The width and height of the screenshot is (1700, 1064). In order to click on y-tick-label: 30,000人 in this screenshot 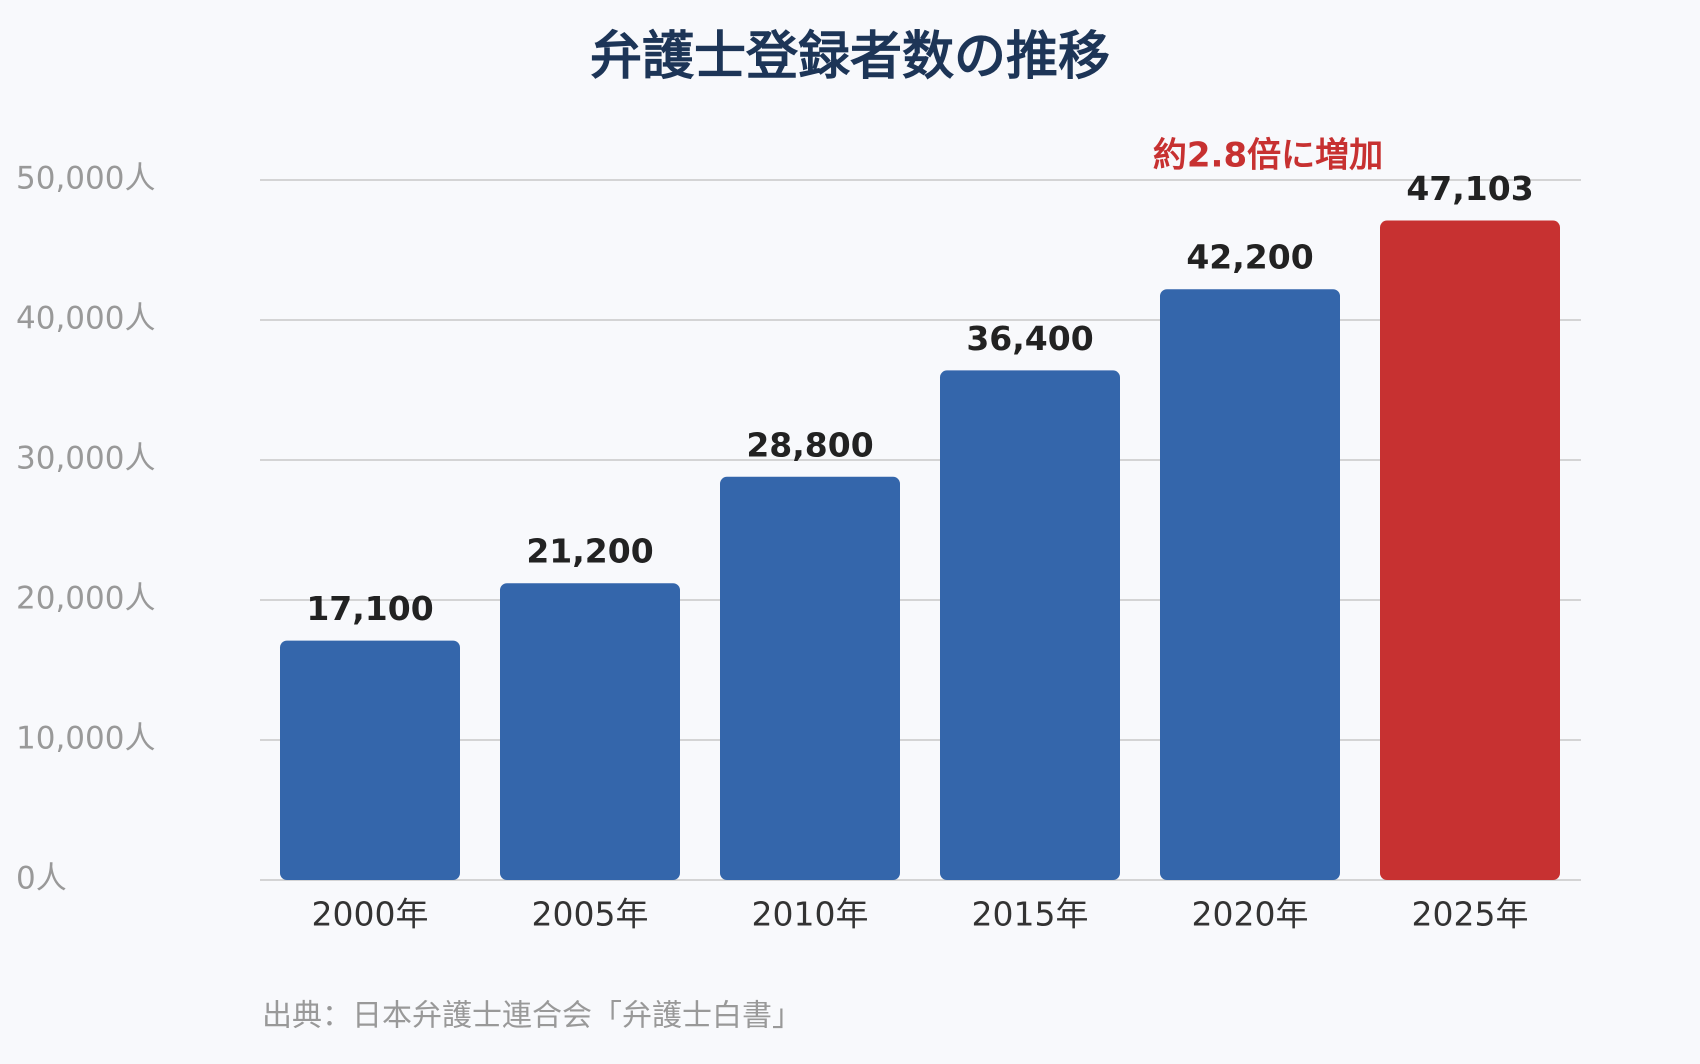, I will do `click(85, 459)`.